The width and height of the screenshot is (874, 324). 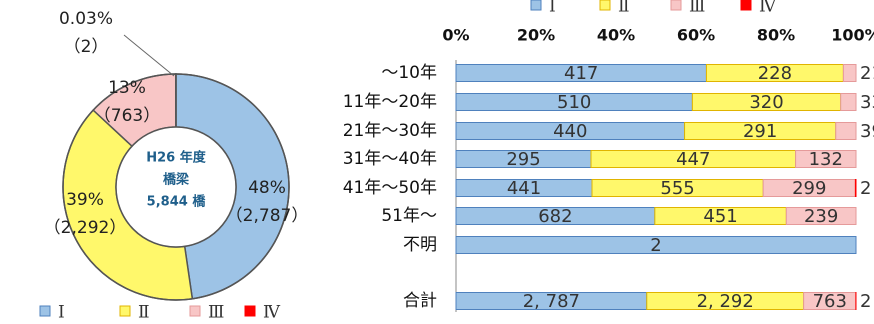 What do you see at coordinates (409, 216) in the screenshot?
I see `bar-category-label-5: 51年～` at bounding box center [409, 216].